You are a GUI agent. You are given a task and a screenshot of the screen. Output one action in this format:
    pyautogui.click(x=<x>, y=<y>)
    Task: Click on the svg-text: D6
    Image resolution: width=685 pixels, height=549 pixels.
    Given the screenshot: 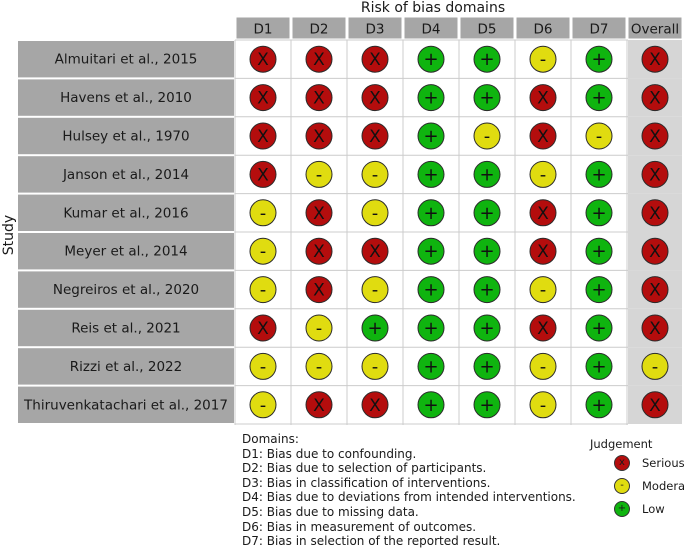 What is the action you would take?
    pyautogui.click(x=543, y=30)
    